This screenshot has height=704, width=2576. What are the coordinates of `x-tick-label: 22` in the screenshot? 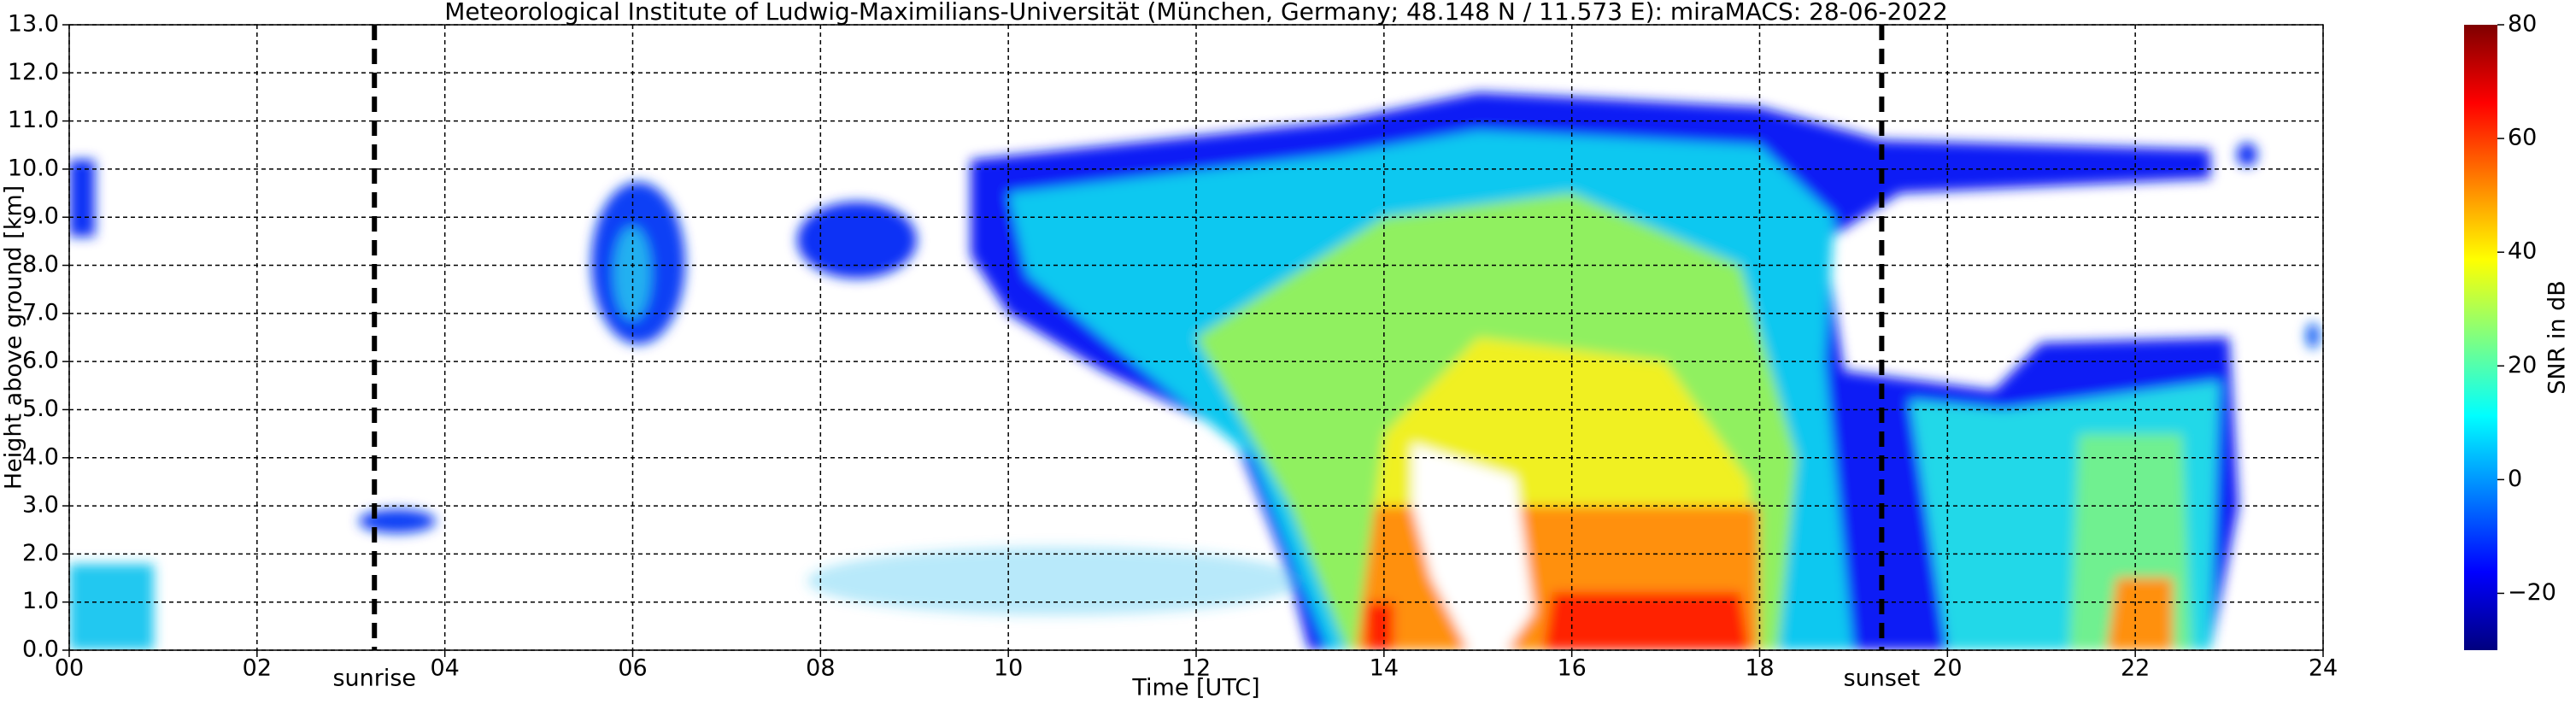 It's located at (2135, 668).